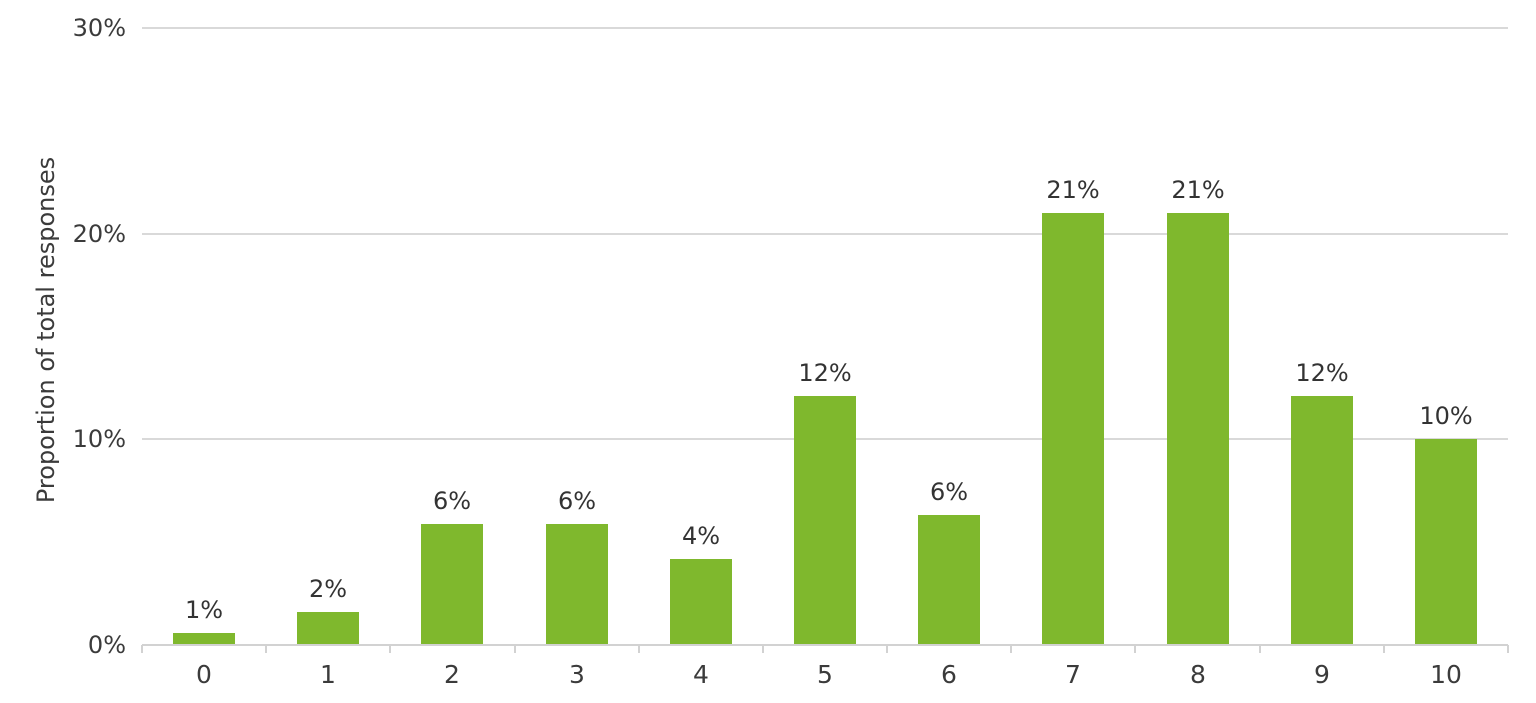 The height and width of the screenshot is (703, 1536). Describe the element at coordinates (99, 233) in the screenshot. I see `y-tick-label: 20%` at that location.